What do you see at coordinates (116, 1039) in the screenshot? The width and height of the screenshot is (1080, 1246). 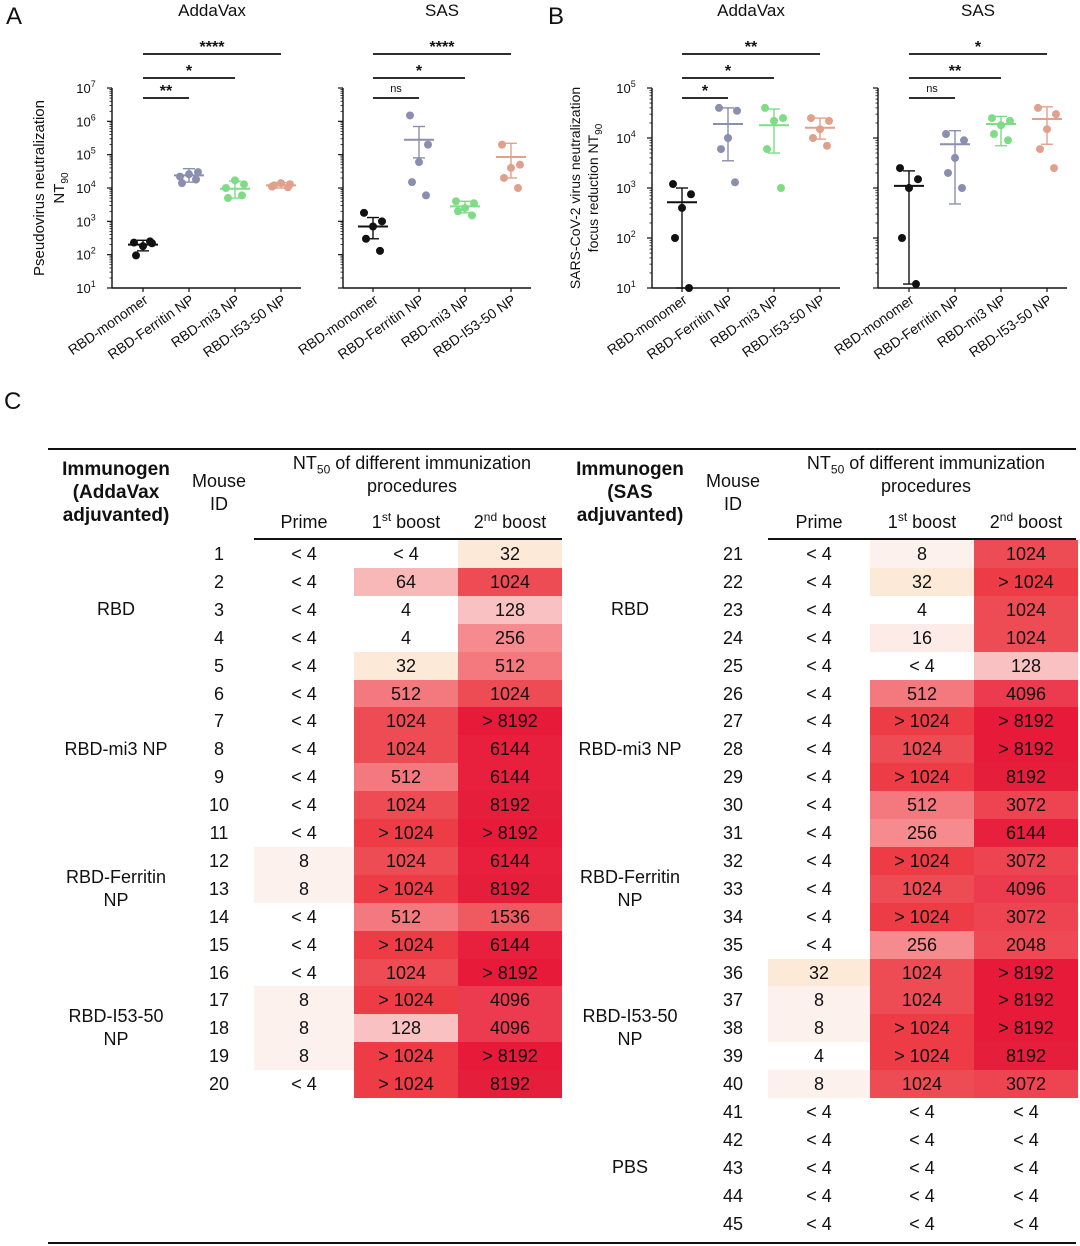 I see `group-label-line2: NP` at bounding box center [116, 1039].